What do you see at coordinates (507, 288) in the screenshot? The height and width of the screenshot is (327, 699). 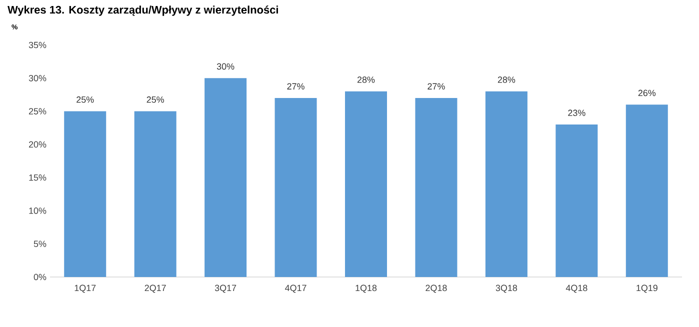 I see `x-tick-label: 3Q18` at bounding box center [507, 288].